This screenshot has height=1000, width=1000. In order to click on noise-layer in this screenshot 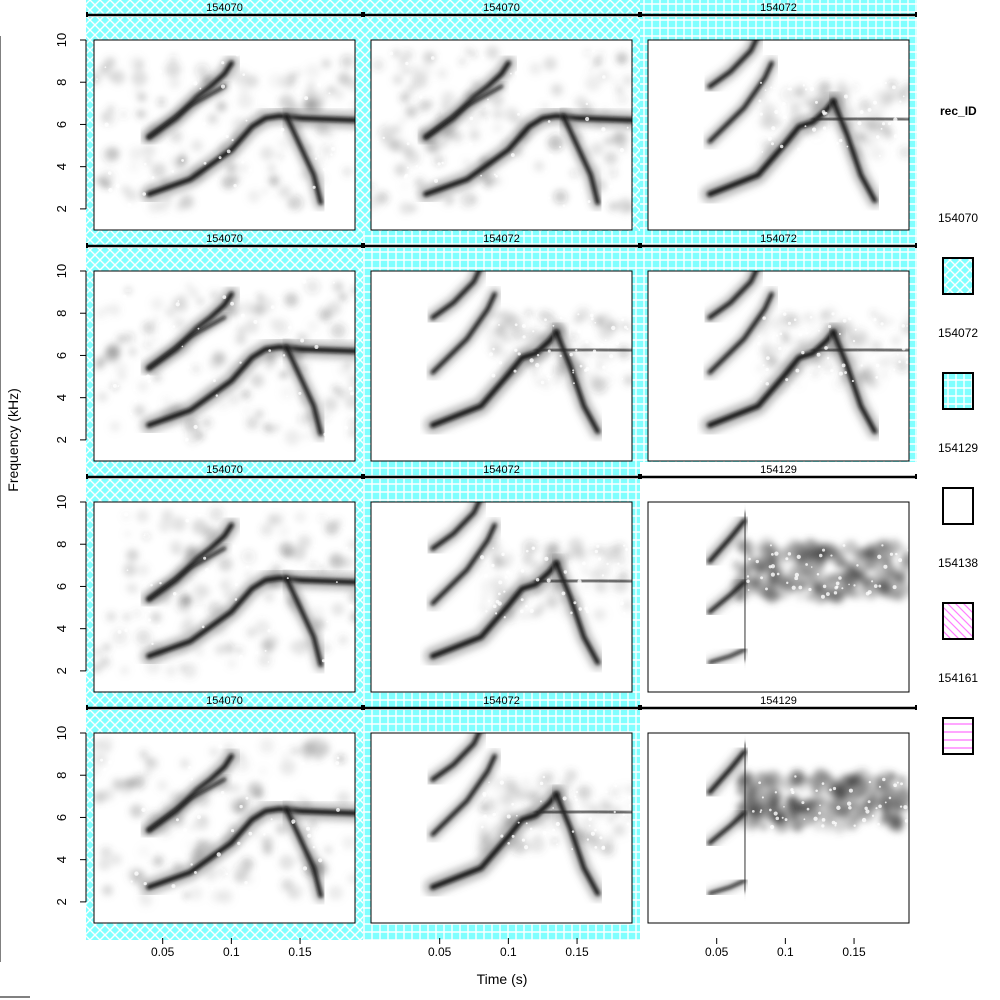, I will do `click(820, 570)`.